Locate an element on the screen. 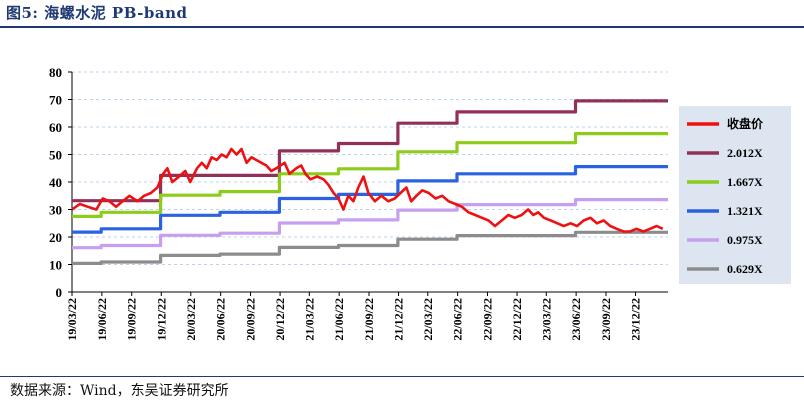  x-tick-label: 22/03/22 is located at coordinates (428, 319).